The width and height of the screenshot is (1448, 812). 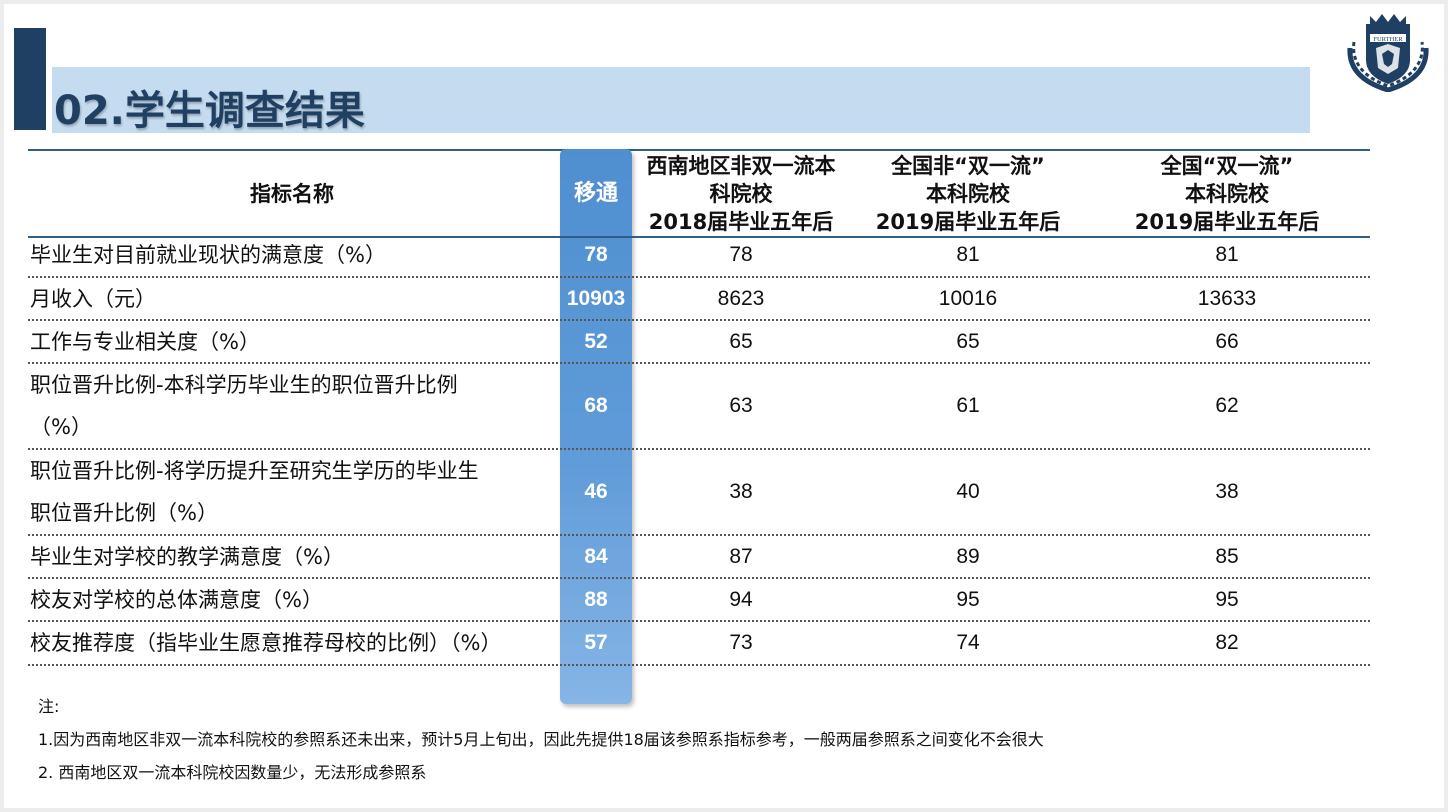 What do you see at coordinates (968, 341) in the screenshot?
I see `row-col2-value: 65` at bounding box center [968, 341].